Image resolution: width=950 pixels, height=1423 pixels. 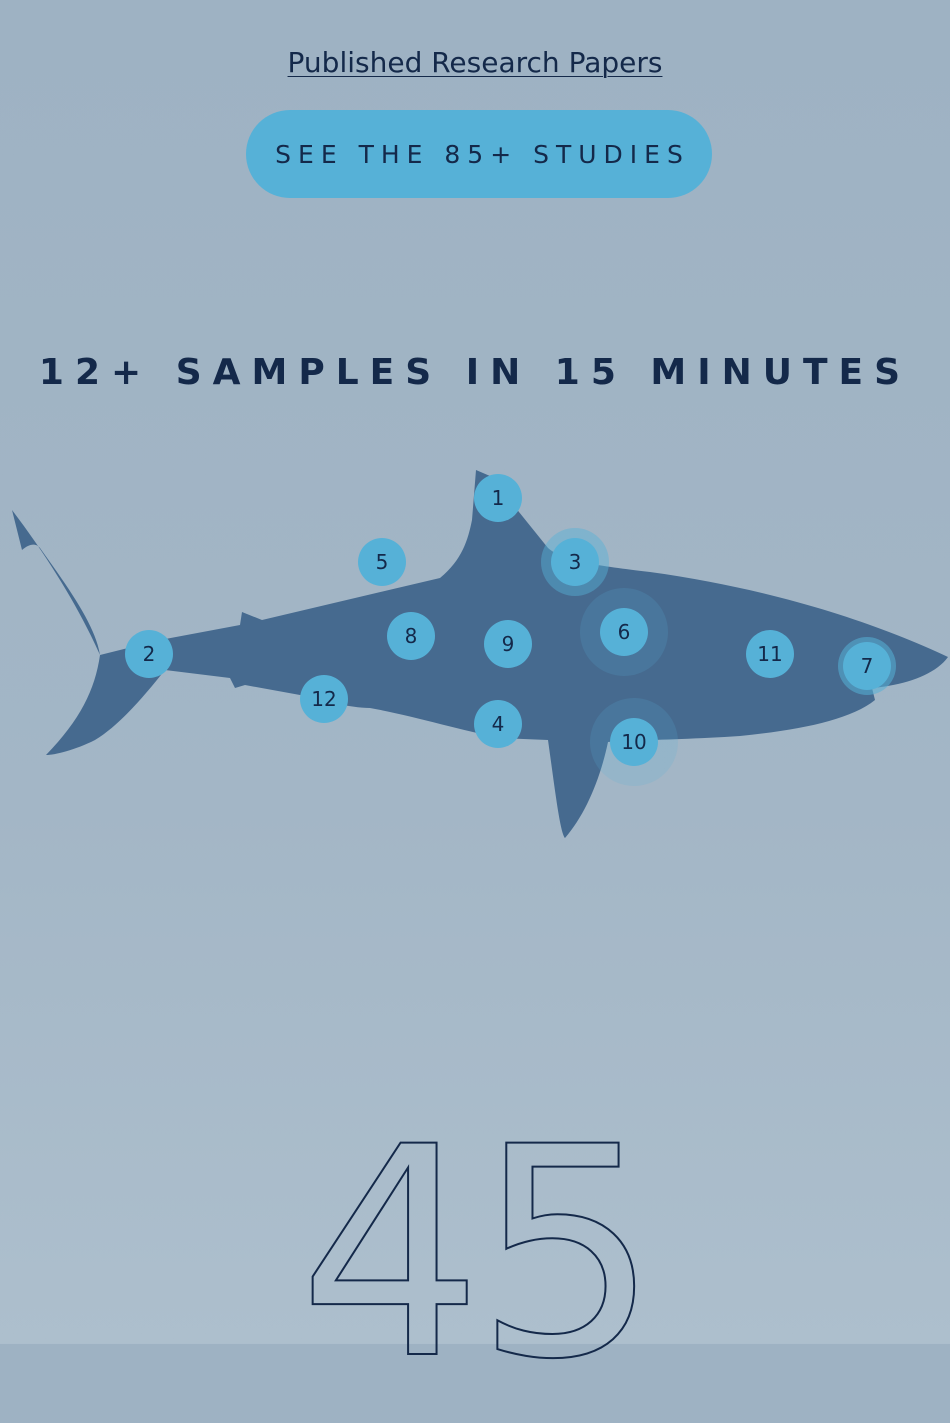 What do you see at coordinates (479, 154) in the screenshot?
I see `see-studies-button: SEE THE 85+ STUDIES` at bounding box center [479, 154].